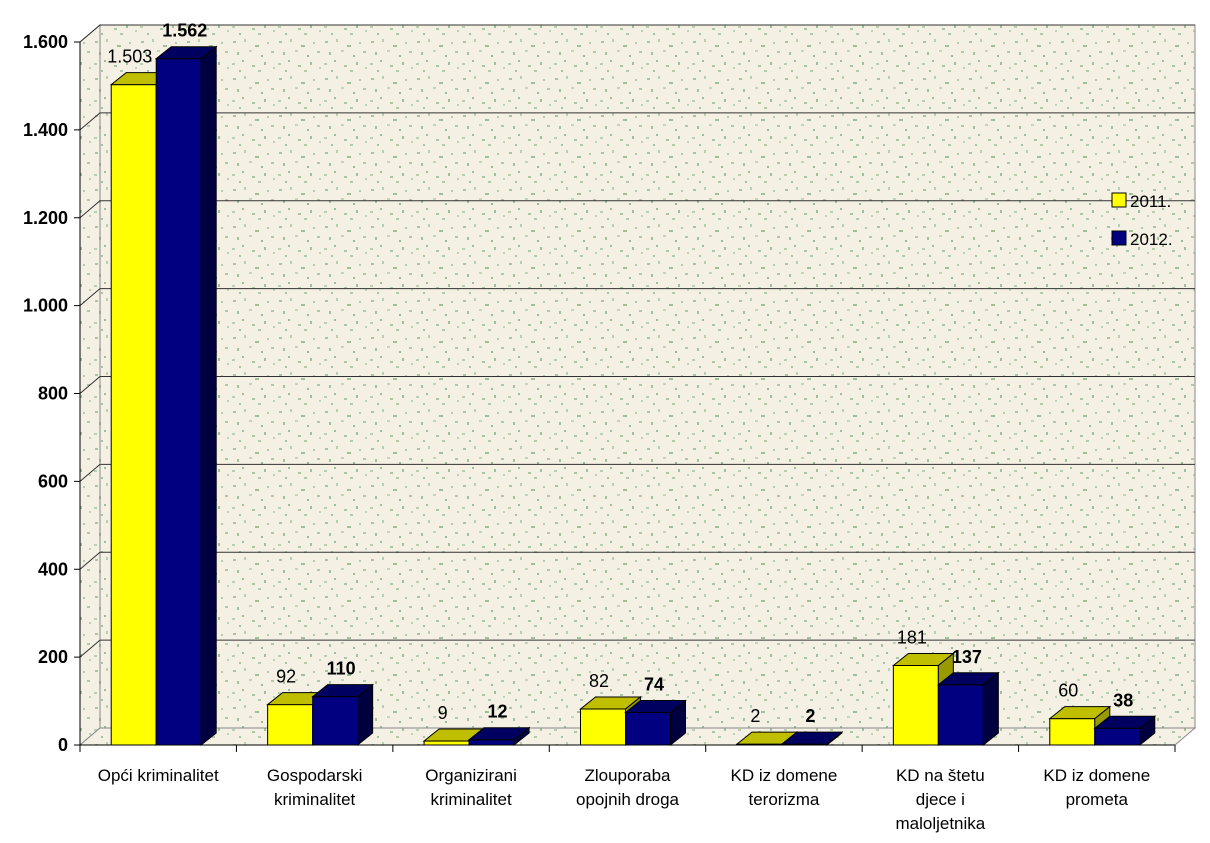 The height and width of the screenshot is (843, 1210). What do you see at coordinates (45, 306) in the screenshot?
I see `y-tick-label: 1.000` at bounding box center [45, 306].